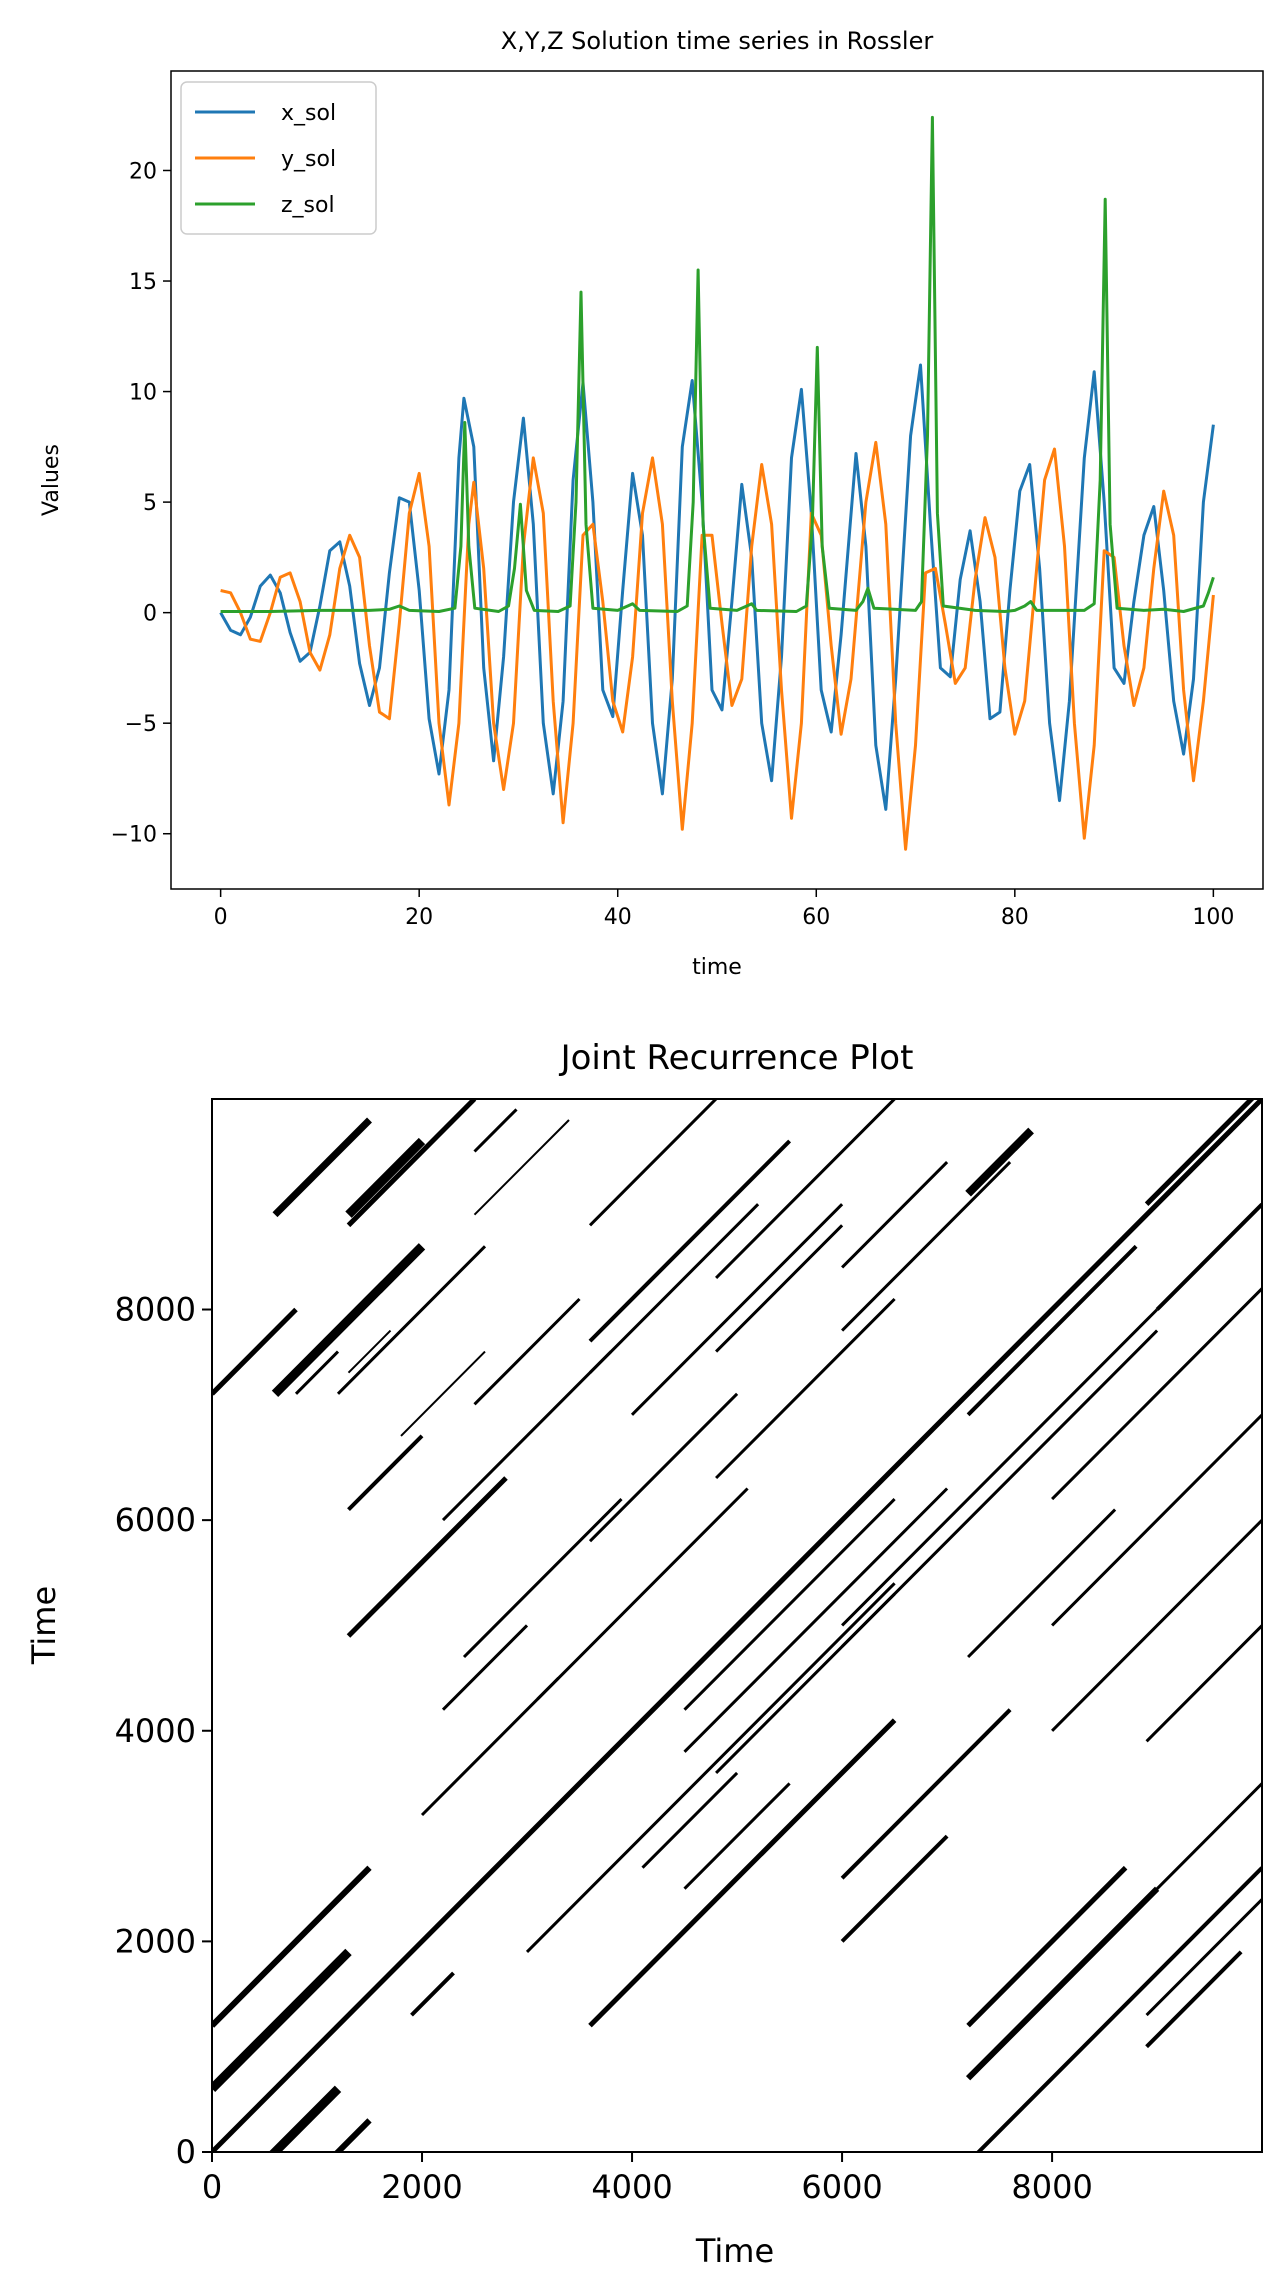 Image resolution: width=1283 pixels, height=2290 pixels. Describe the element at coordinates (717, 967) in the screenshot. I see `time-series-x-axis-label: time` at that location.